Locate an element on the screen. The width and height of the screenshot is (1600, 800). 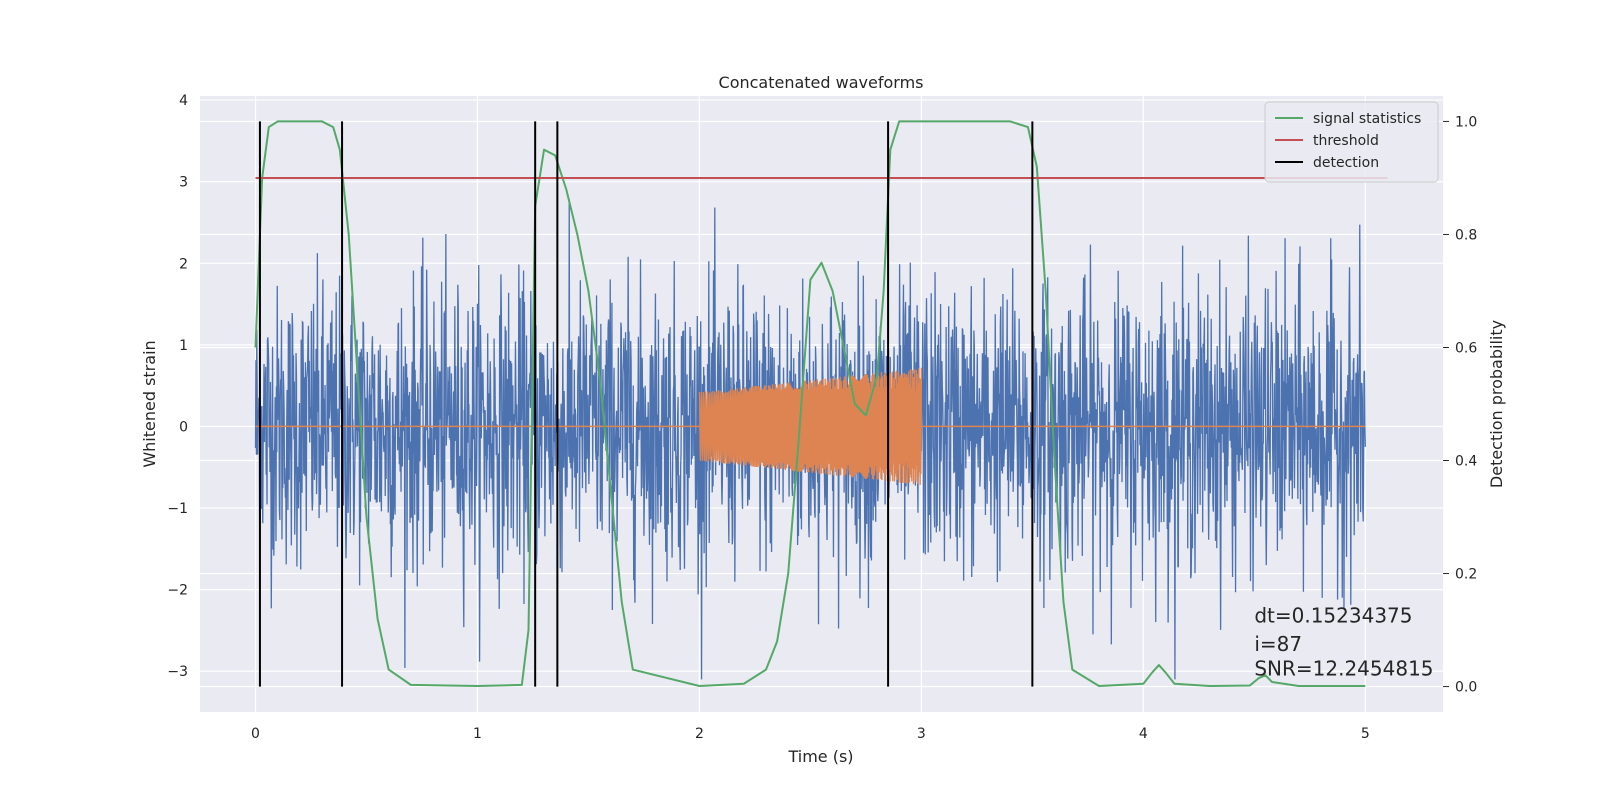
y-tick-label: 0 is located at coordinates (183, 427).